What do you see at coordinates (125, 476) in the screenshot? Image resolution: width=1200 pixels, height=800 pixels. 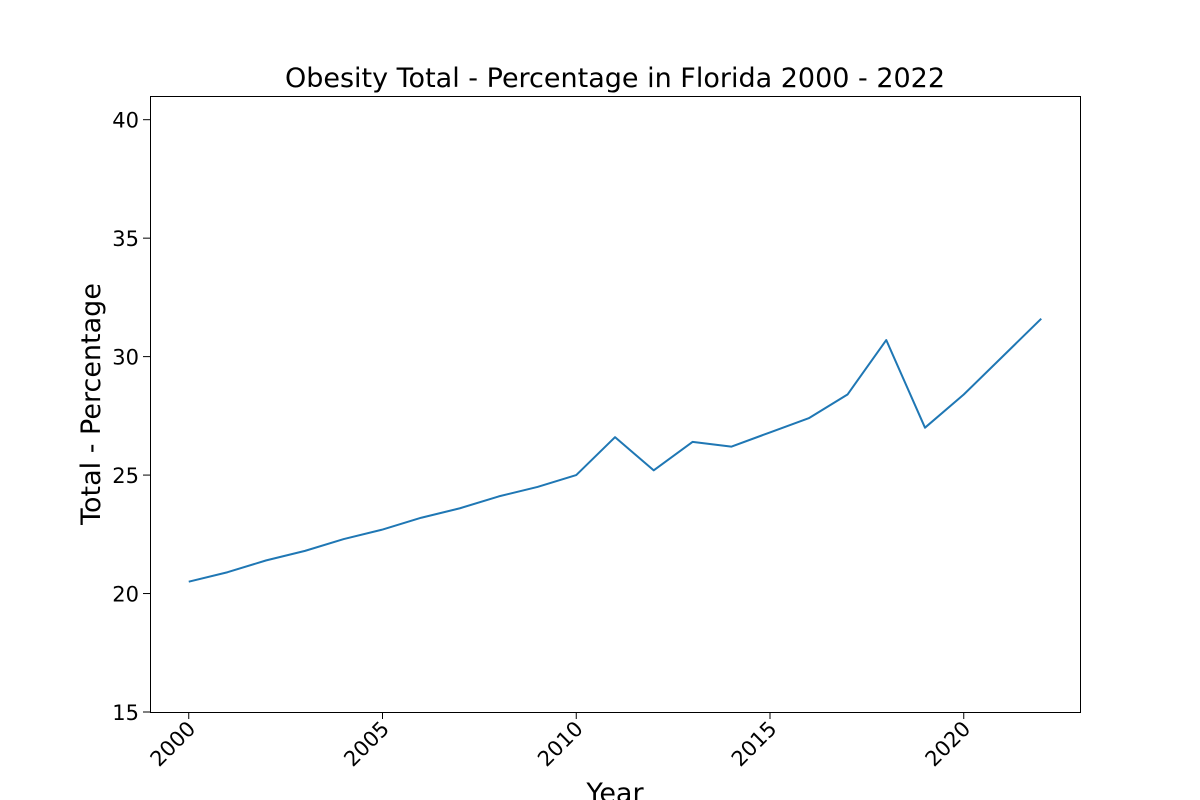 I see `y-tick-label: 25` at bounding box center [125, 476].